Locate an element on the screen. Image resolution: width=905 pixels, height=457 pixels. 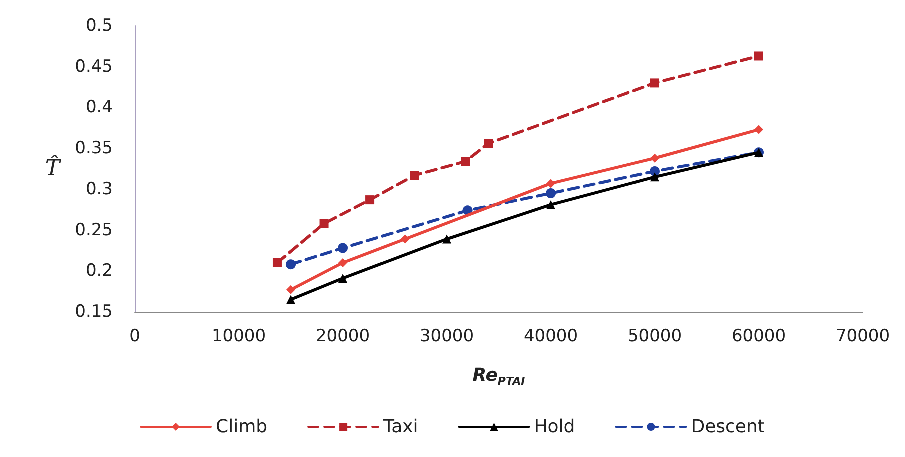
y-axis-title: T̂ is located at coordinates (53, 168).